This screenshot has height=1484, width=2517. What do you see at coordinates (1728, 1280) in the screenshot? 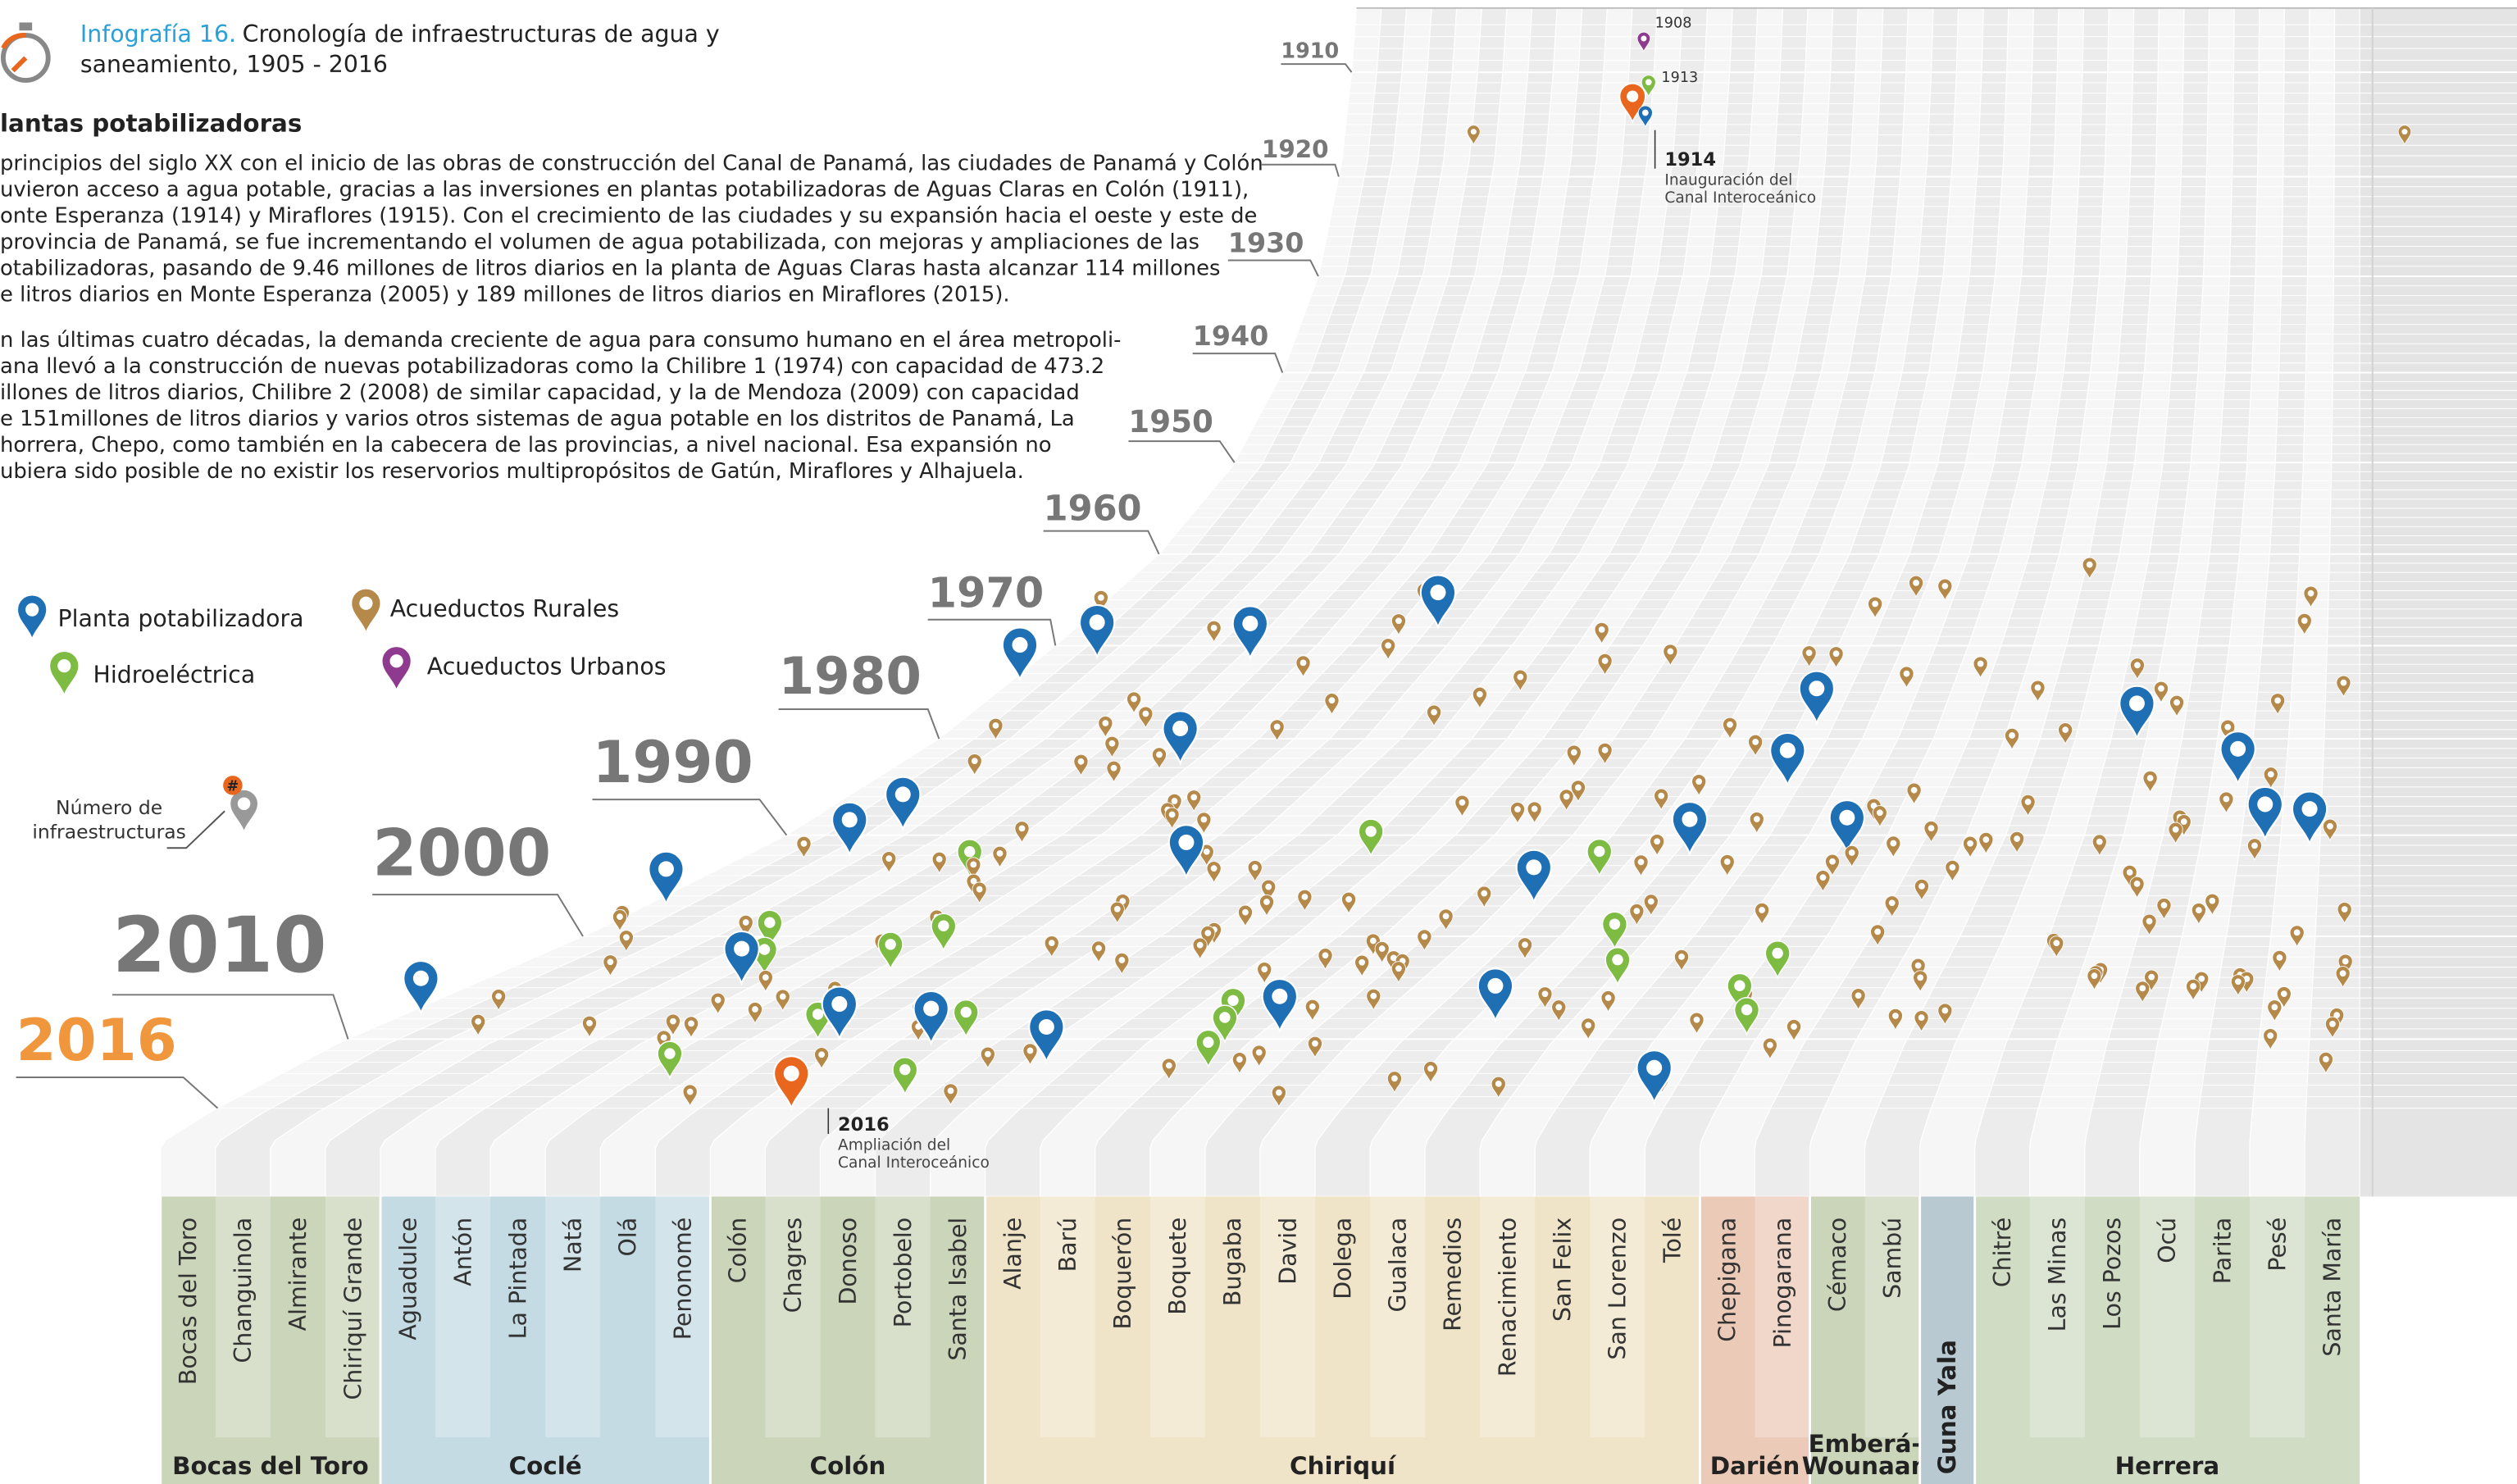
I see `district-label: Chepigana` at bounding box center [1728, 1280].